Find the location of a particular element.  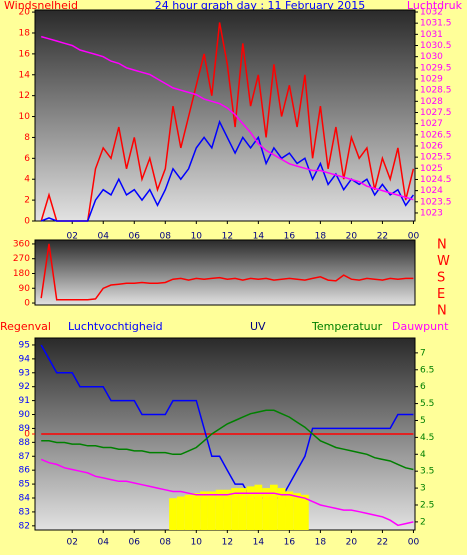

legend-label: Dauwpunt is located at coordinates (420, 326).